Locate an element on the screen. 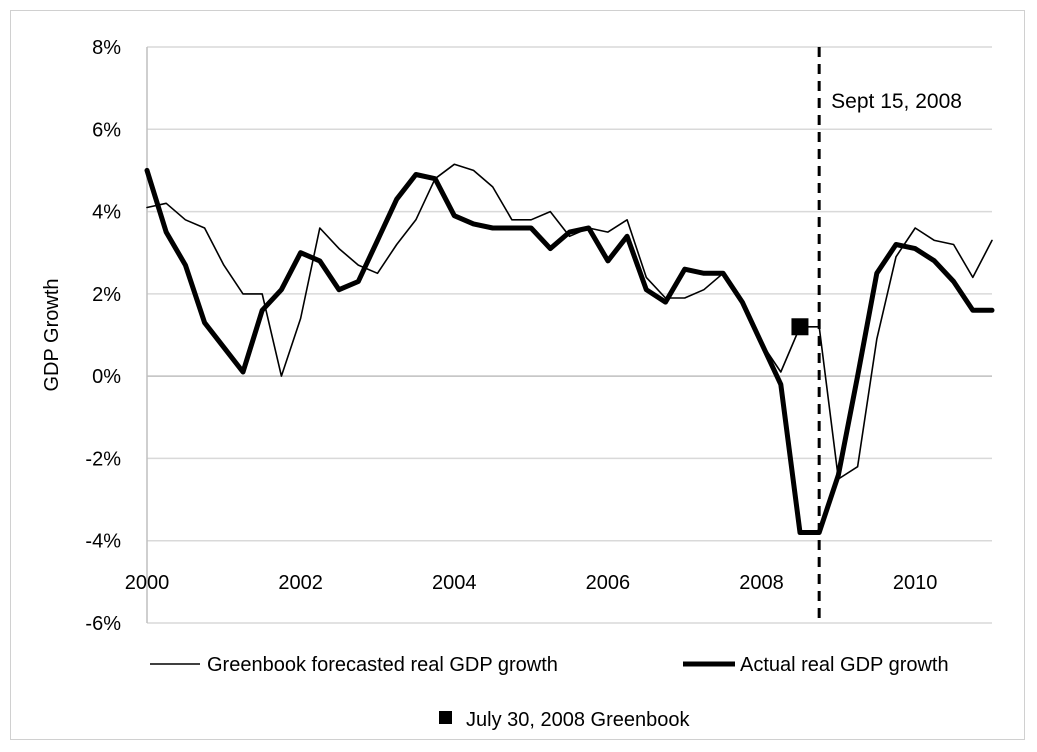  vline-label: Sept 15, 2008 is located at coordinates (896, 101).